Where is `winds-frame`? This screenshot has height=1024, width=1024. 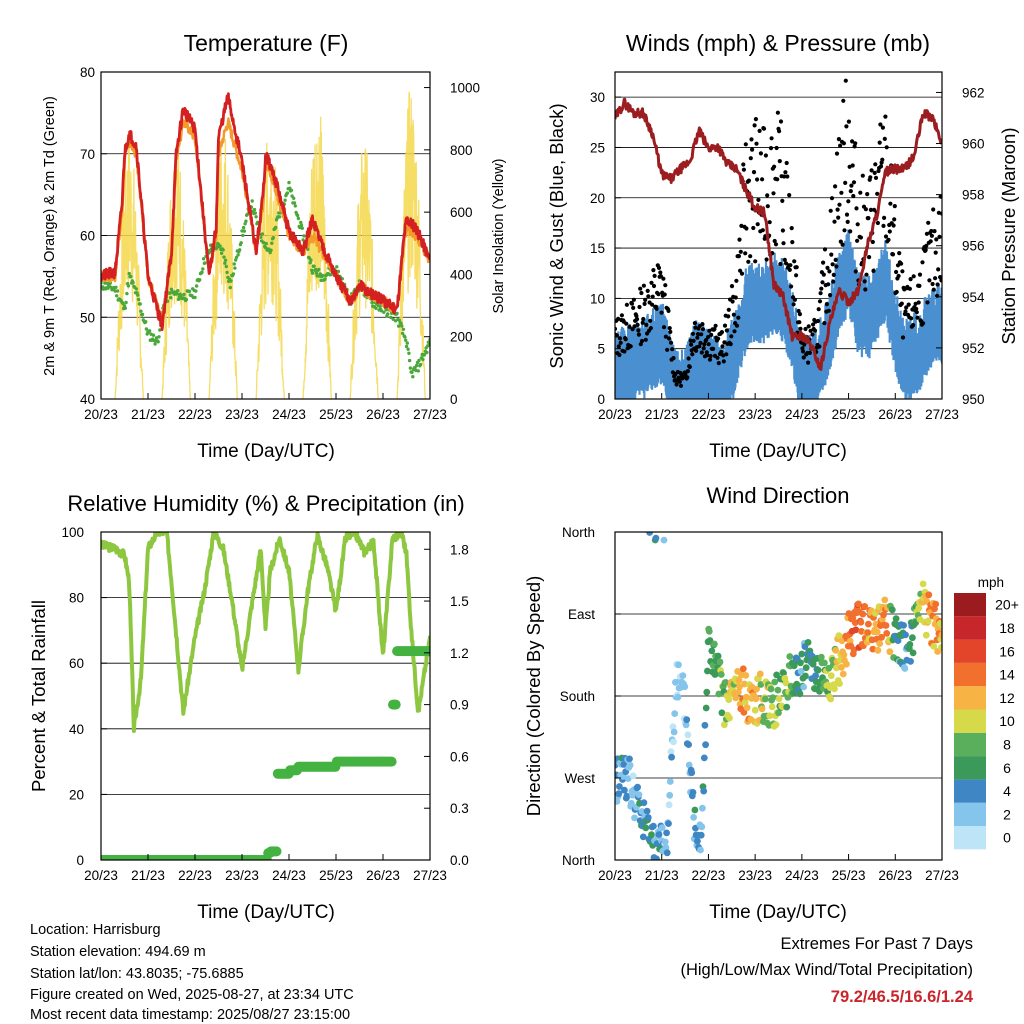
winds-frame is located at coordinates (778, 235).